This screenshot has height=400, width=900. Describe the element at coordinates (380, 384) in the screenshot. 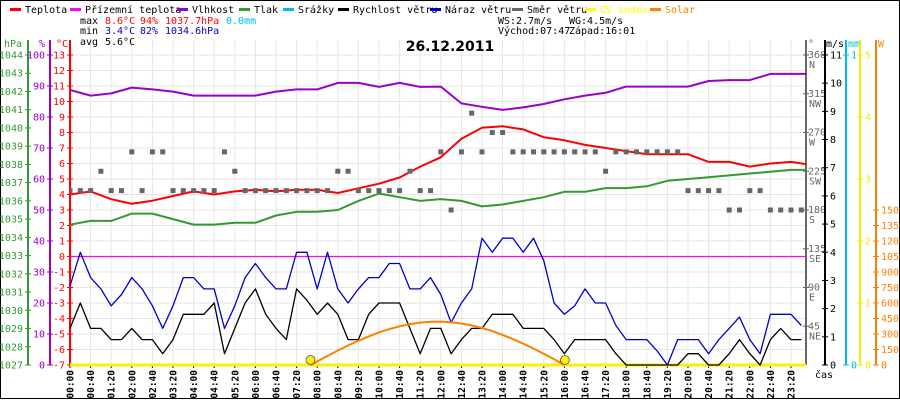

I see `time-axis-tick-label: 10:00` at that location.